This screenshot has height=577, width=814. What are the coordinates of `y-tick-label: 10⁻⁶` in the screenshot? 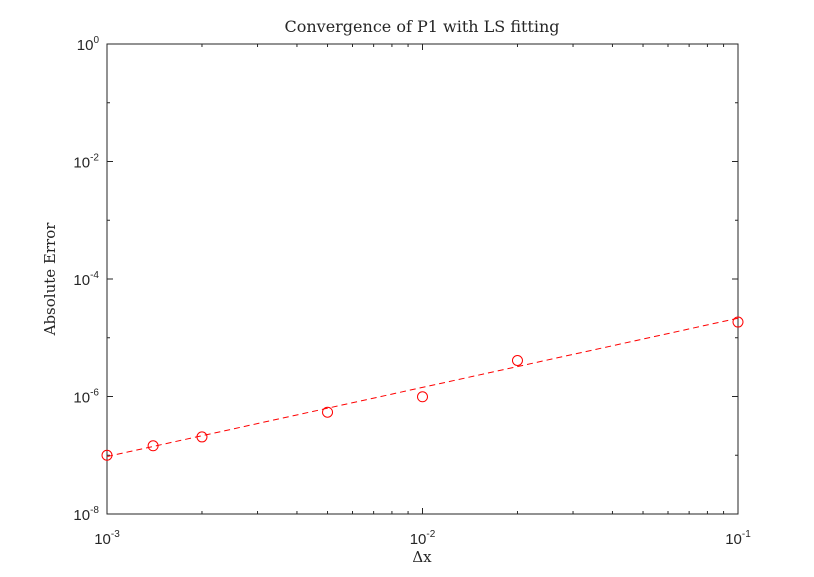 It's located at (86, 397).